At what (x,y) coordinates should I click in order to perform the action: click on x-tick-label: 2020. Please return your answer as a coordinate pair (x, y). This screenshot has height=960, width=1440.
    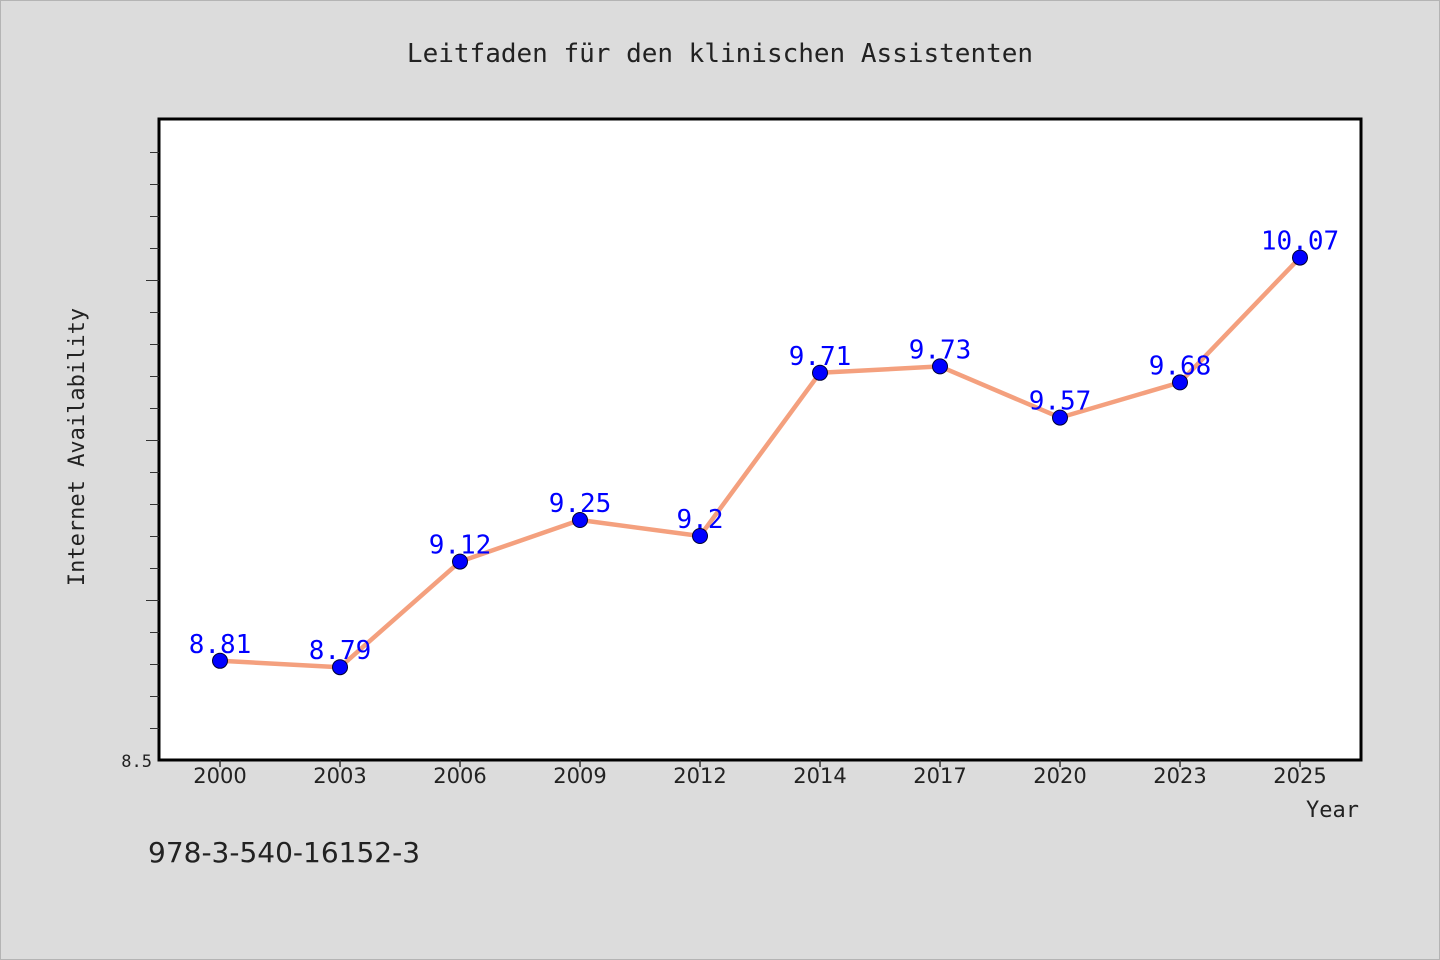
    Looking at the image, I should click on (1059, 776).